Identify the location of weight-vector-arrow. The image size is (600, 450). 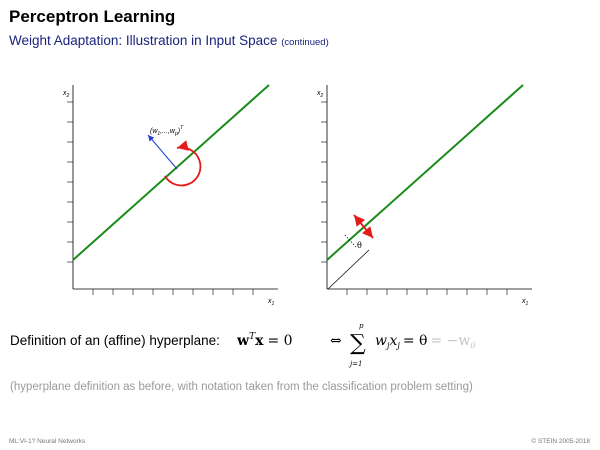
(162, 152).